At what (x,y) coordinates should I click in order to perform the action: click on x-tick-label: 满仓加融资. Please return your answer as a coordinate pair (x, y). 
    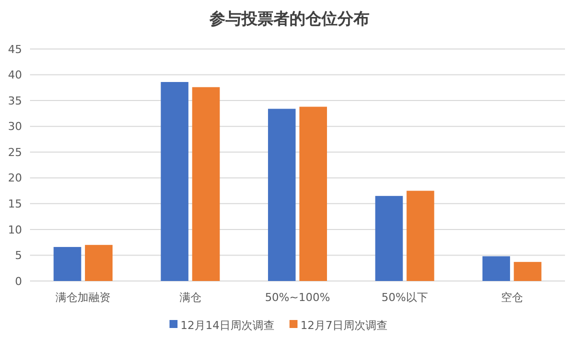
    Looking at the image, I should click on (83, 297).